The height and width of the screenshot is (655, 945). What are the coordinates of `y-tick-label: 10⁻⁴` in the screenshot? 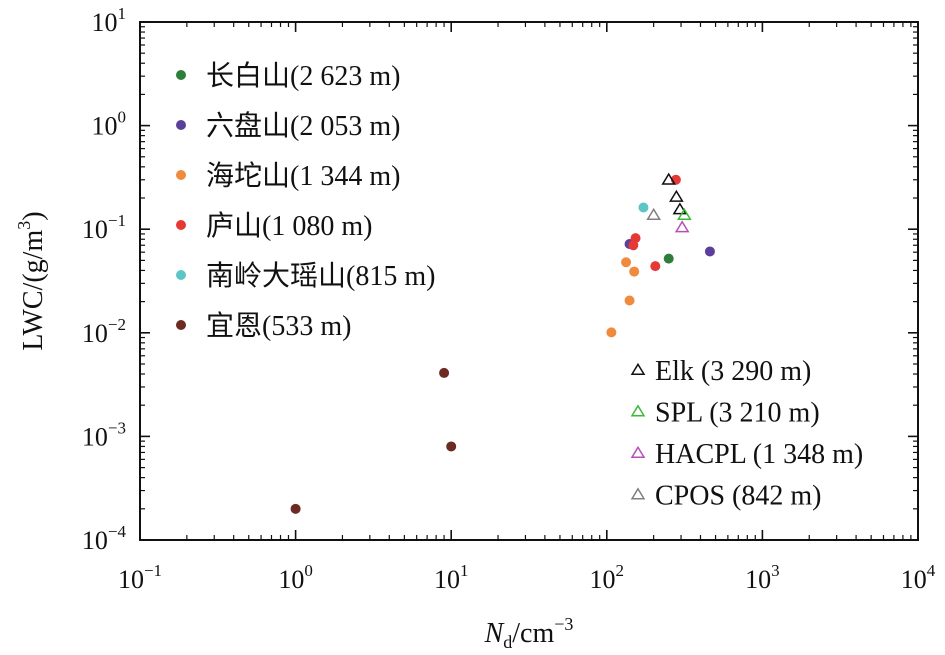 It's located at (104, 538).